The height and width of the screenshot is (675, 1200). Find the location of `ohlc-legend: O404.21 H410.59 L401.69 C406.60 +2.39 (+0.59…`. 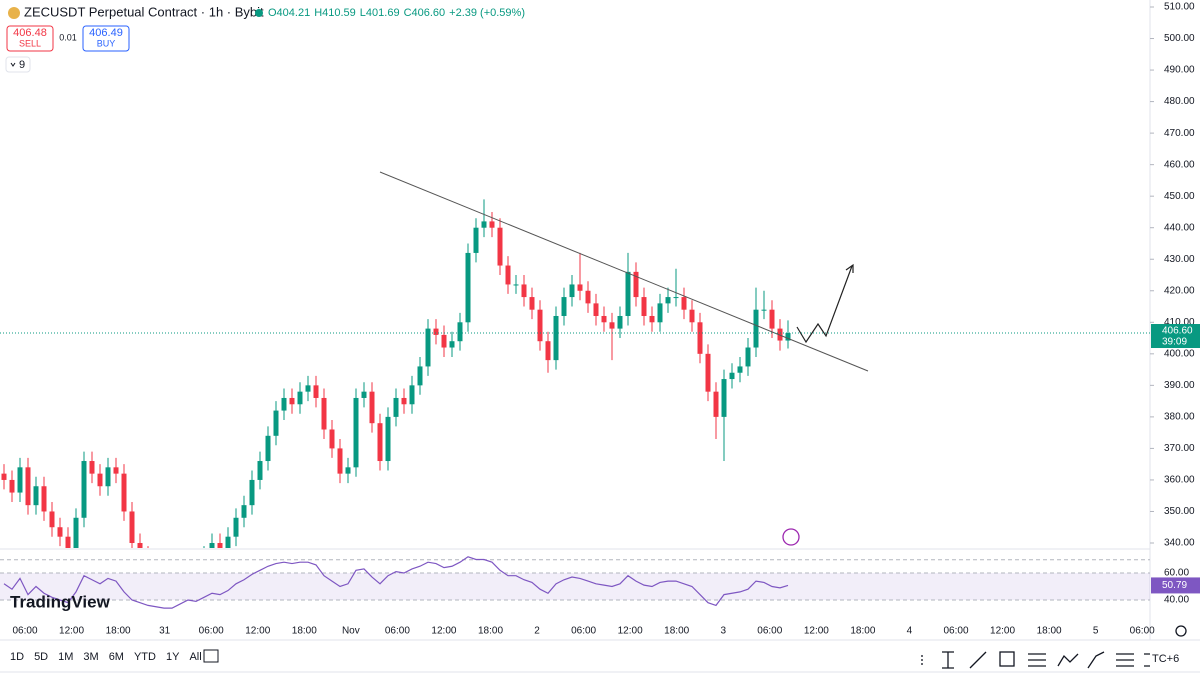

ohlc-legend: O404.21 H410.59 L401.69 C406.60 +2.39 (+0.59… is located at coordinates (396, 13).